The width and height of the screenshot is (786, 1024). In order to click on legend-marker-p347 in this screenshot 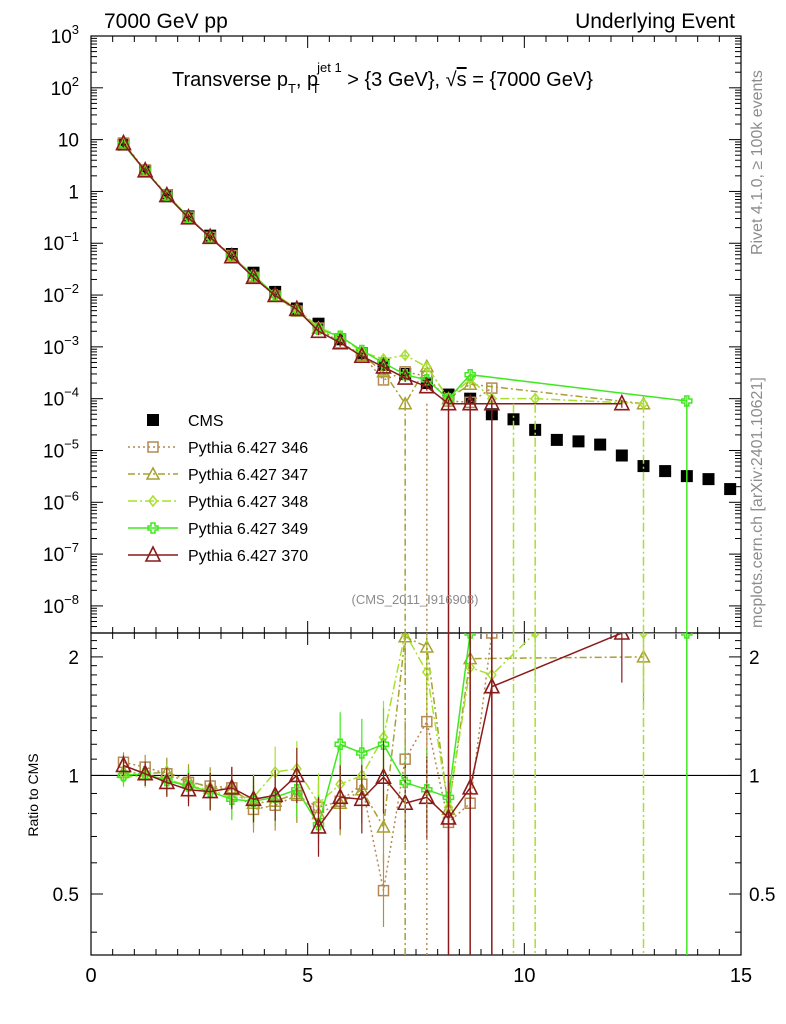, I will do `click(153, 473)`.